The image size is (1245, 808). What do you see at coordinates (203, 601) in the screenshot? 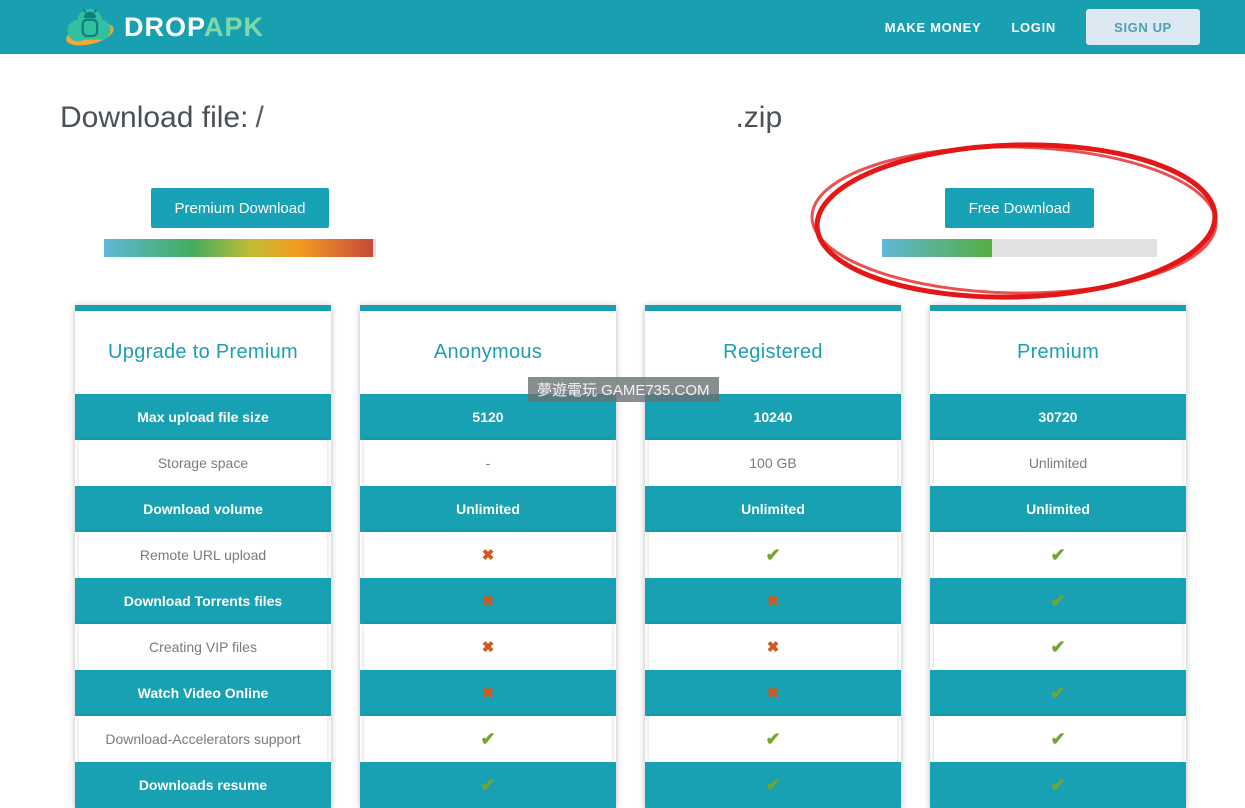
I see `table-row: Download Torrents files` at bounding box center [203, 601].